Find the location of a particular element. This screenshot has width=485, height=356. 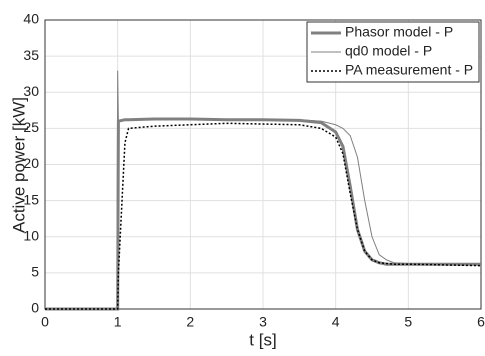

y-tick-label: 40 is located at coordinates (31, 19).